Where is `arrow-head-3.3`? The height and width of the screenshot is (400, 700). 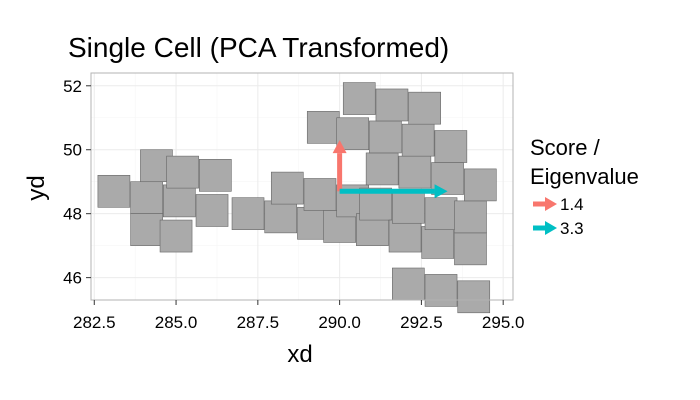 arrow-head-3.3 is located at coordinates (441, 191).